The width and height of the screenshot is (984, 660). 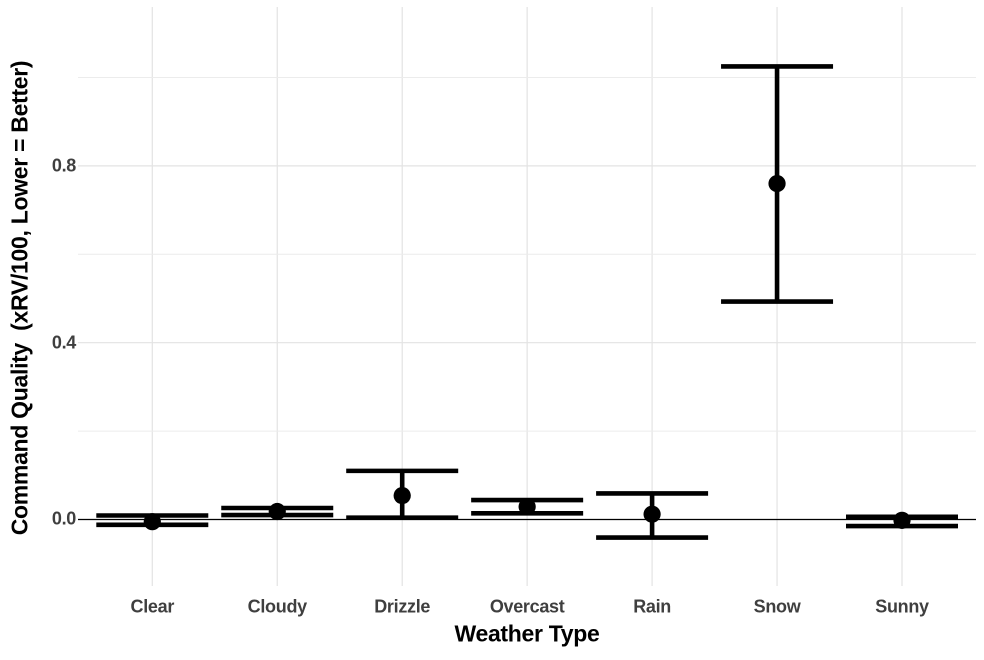 What do you see at coordinates (527, 507) in the screenshot?
I see `point-estimate-overcast` at bounding box center [527, 507].